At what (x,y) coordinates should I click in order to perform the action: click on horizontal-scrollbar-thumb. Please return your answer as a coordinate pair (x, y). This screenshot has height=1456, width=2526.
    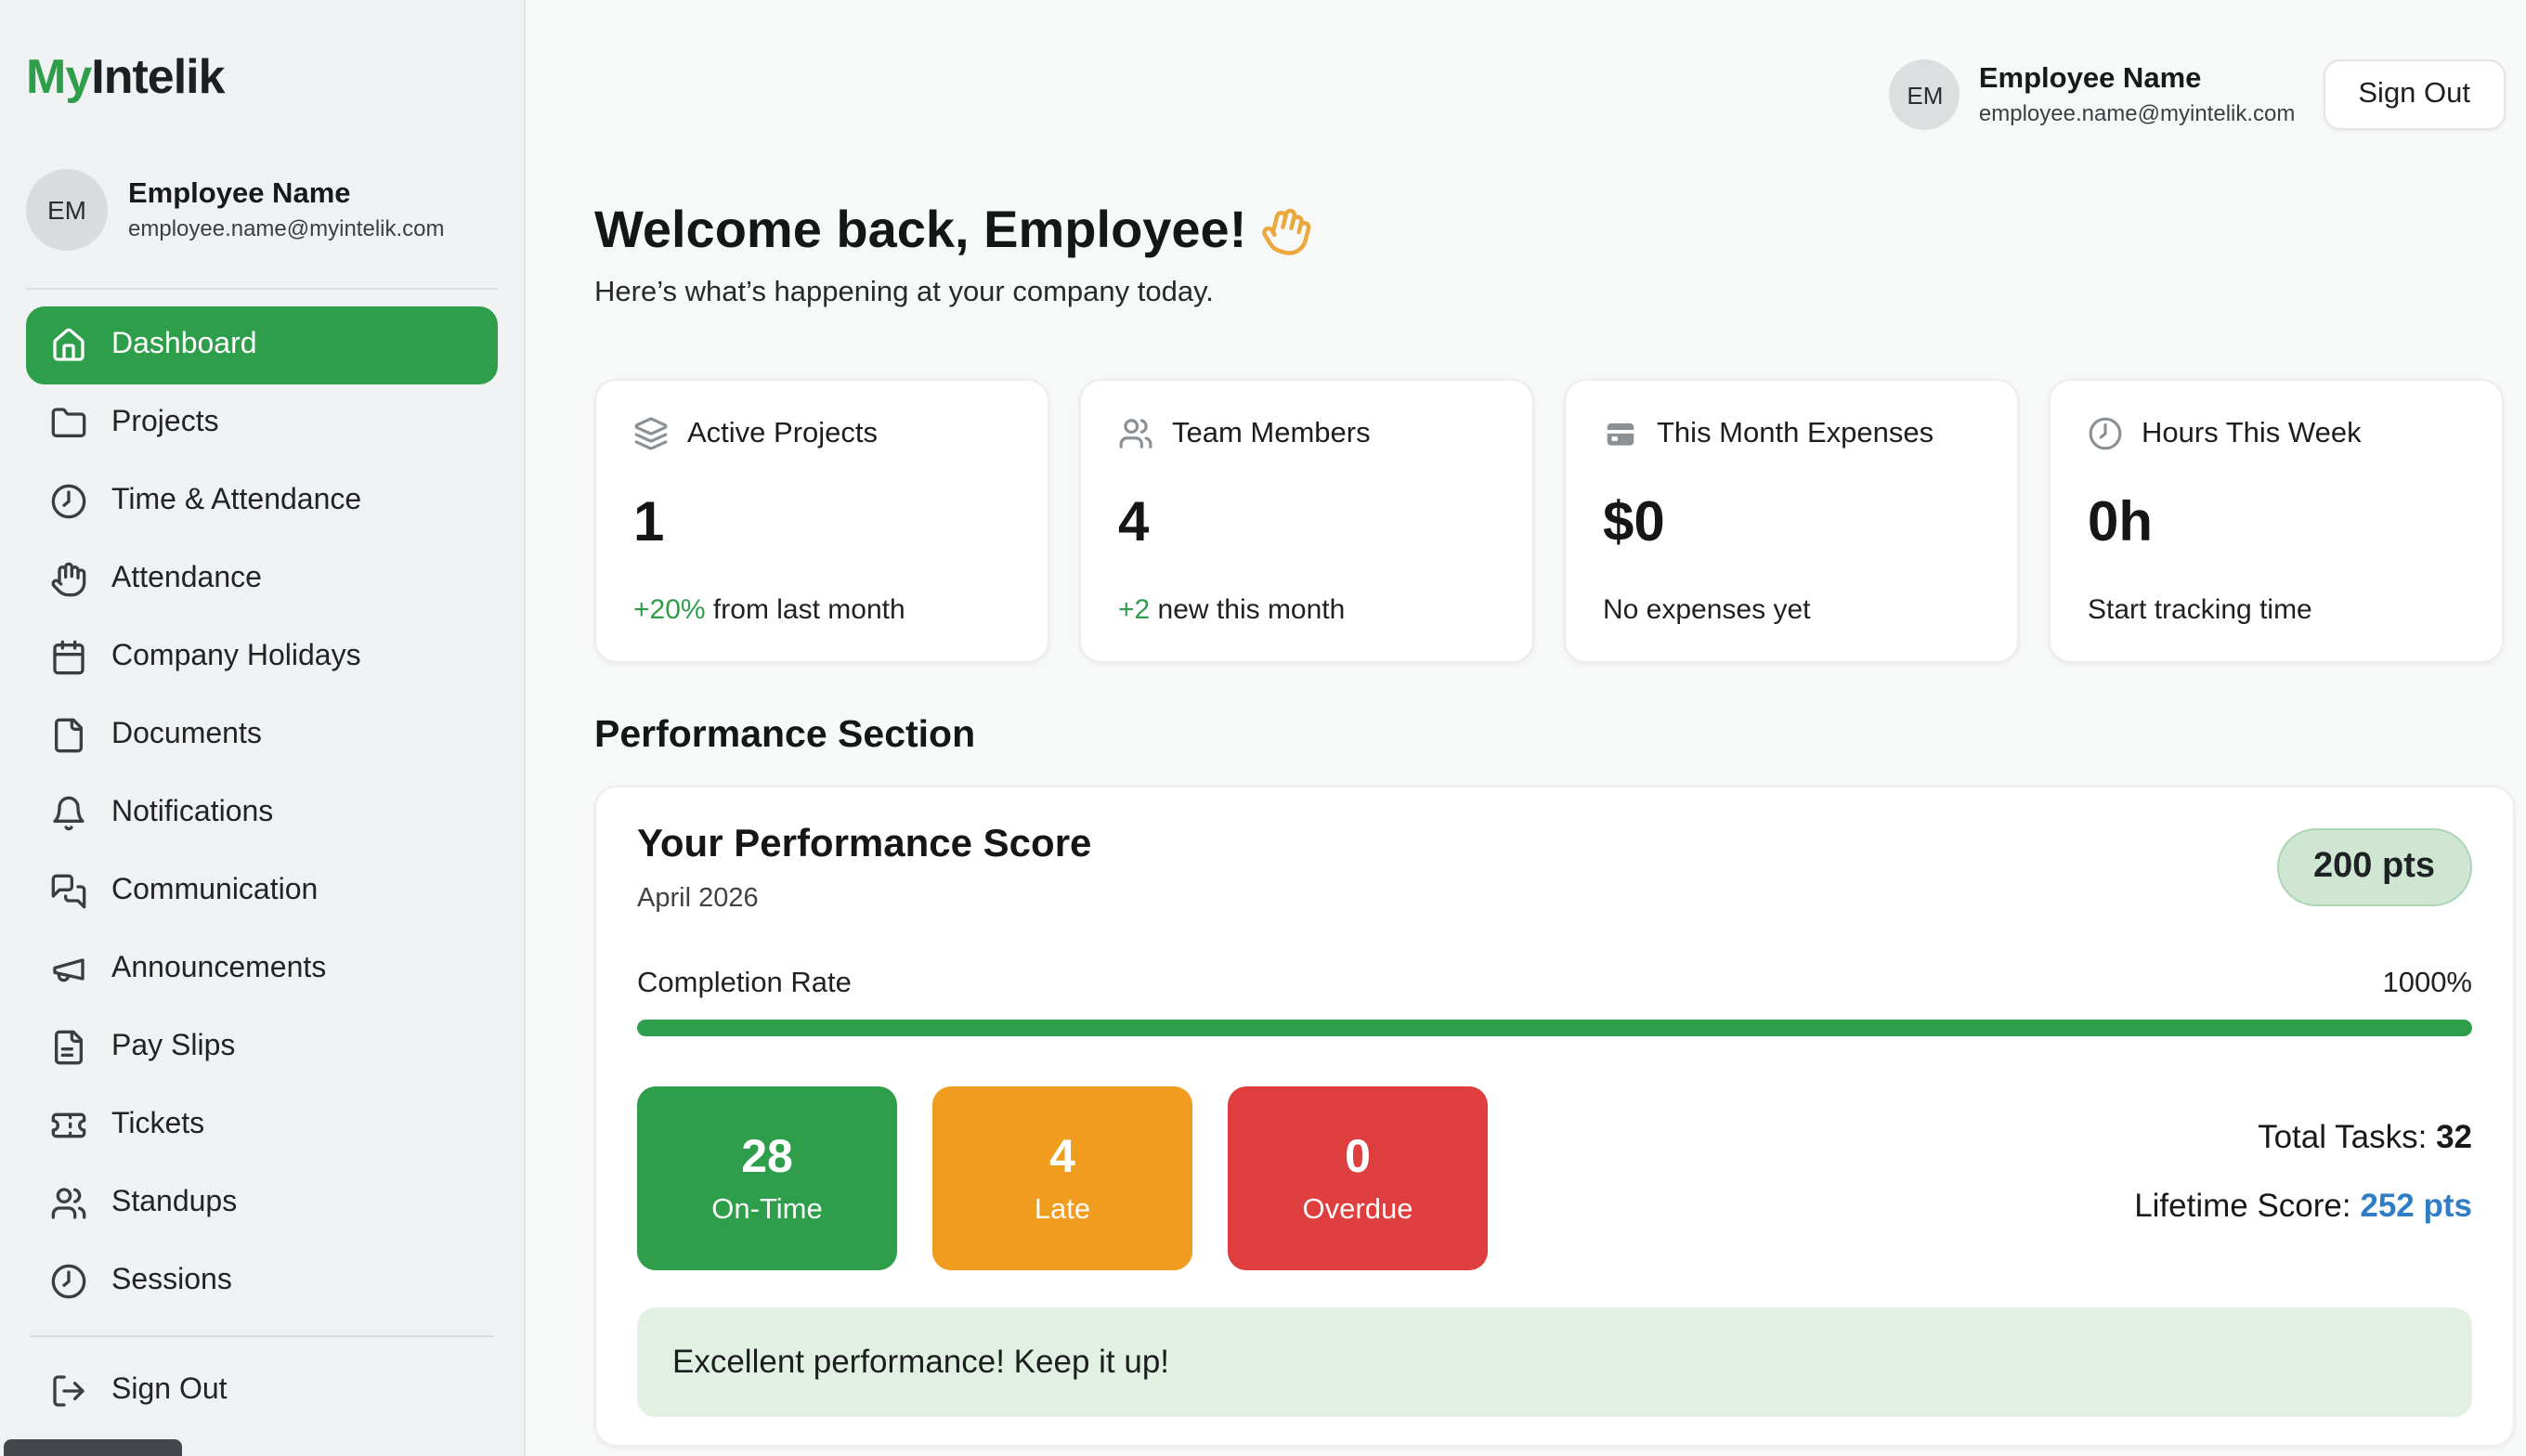
    Looking at the image, I should click on (93, 1447).